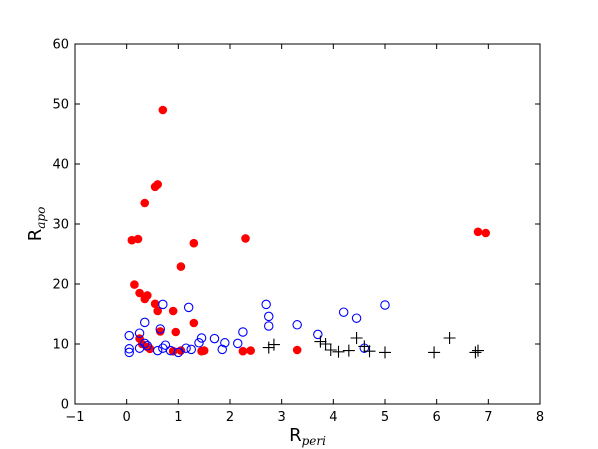 Image resolution: width=598 pixels, height=449 pixels. What do you see at coordinates (314, 441) in the screenshot?
I see `x-axis-label-subscript: peri` at bounding box center [314, 441].